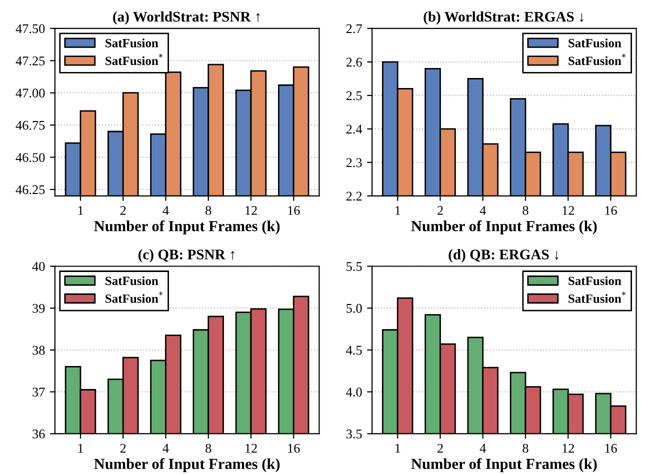  What do you see at coordinates (354, 129) in the screenshot?
I see `y-tick-label: 2.4` at bounding box center [354, 129].